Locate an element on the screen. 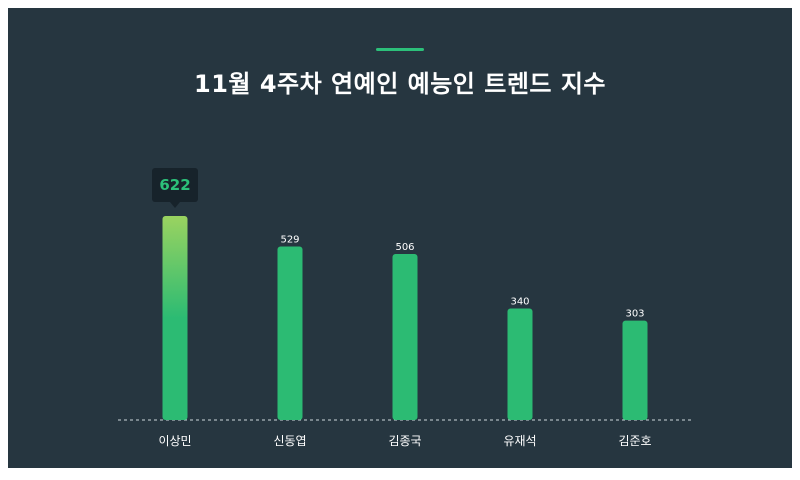 The image size is (800, 480). bar-value-label: 506 is located at coordinates (404, 247).